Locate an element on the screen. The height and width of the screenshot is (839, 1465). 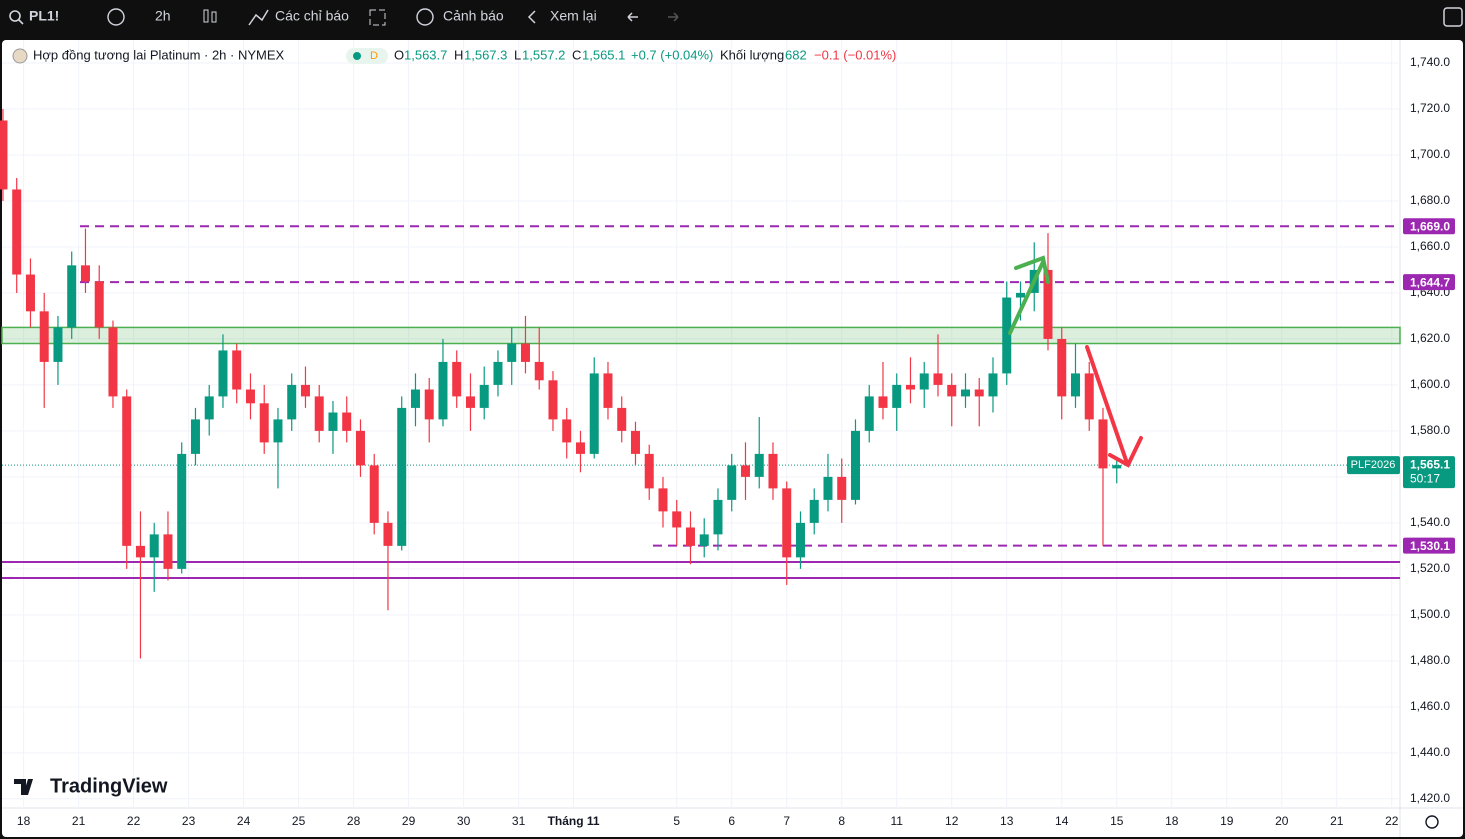
search-icon is located at coordinates (15, 16).